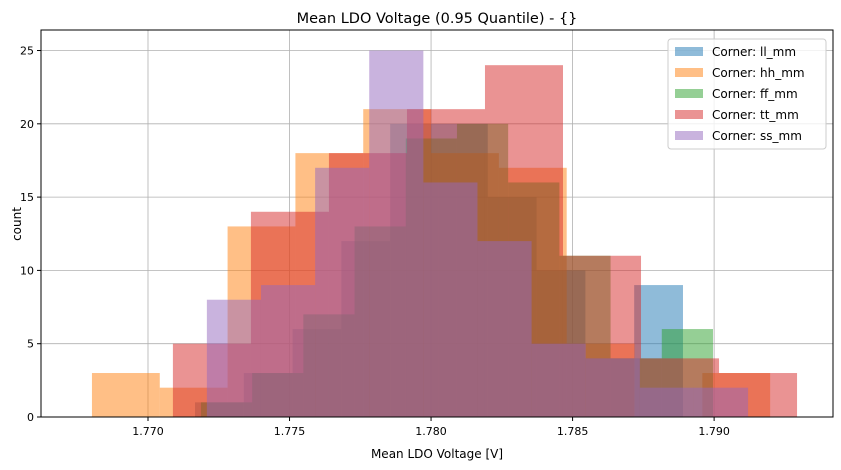  What do you see at coordinates (437, 19) in the screenshot?
I see `chart-title: Mean LDO Voltage (0.95 Quantile) - {}` at bounding box center [437, 19].